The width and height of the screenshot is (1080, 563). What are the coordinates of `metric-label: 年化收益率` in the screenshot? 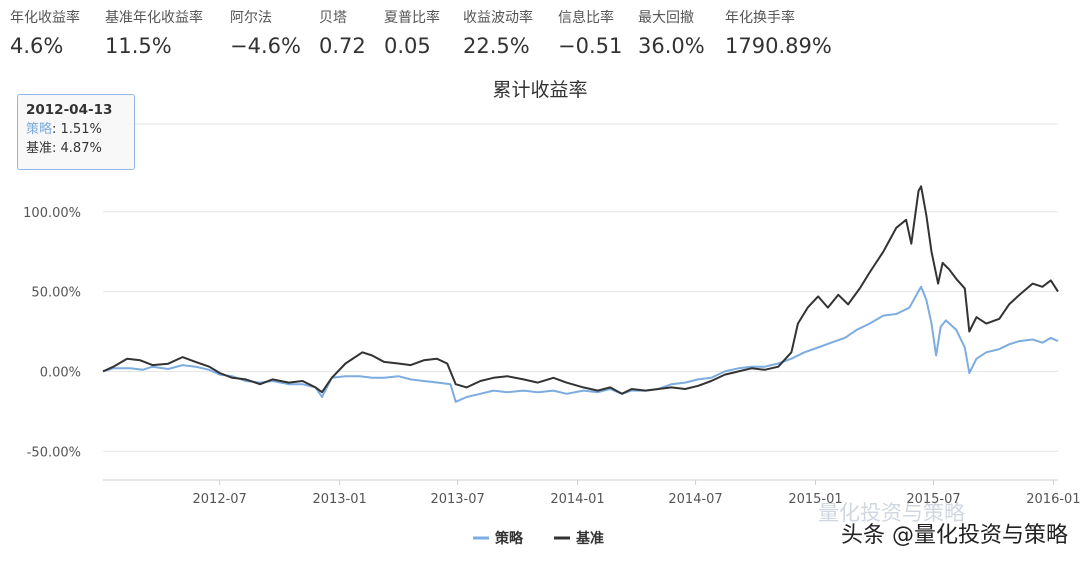 It's located at (45, 18).